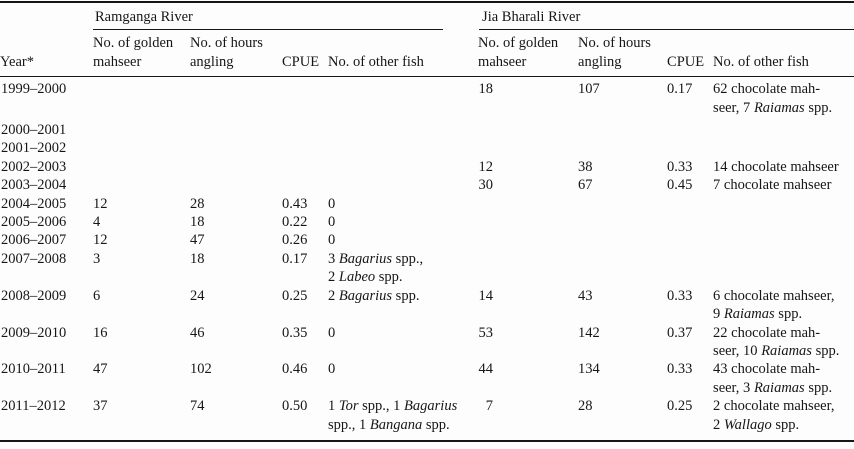 The image size is (854, 449). I want to click on cell-ram-hours-angling: 74, so click(197, 406).